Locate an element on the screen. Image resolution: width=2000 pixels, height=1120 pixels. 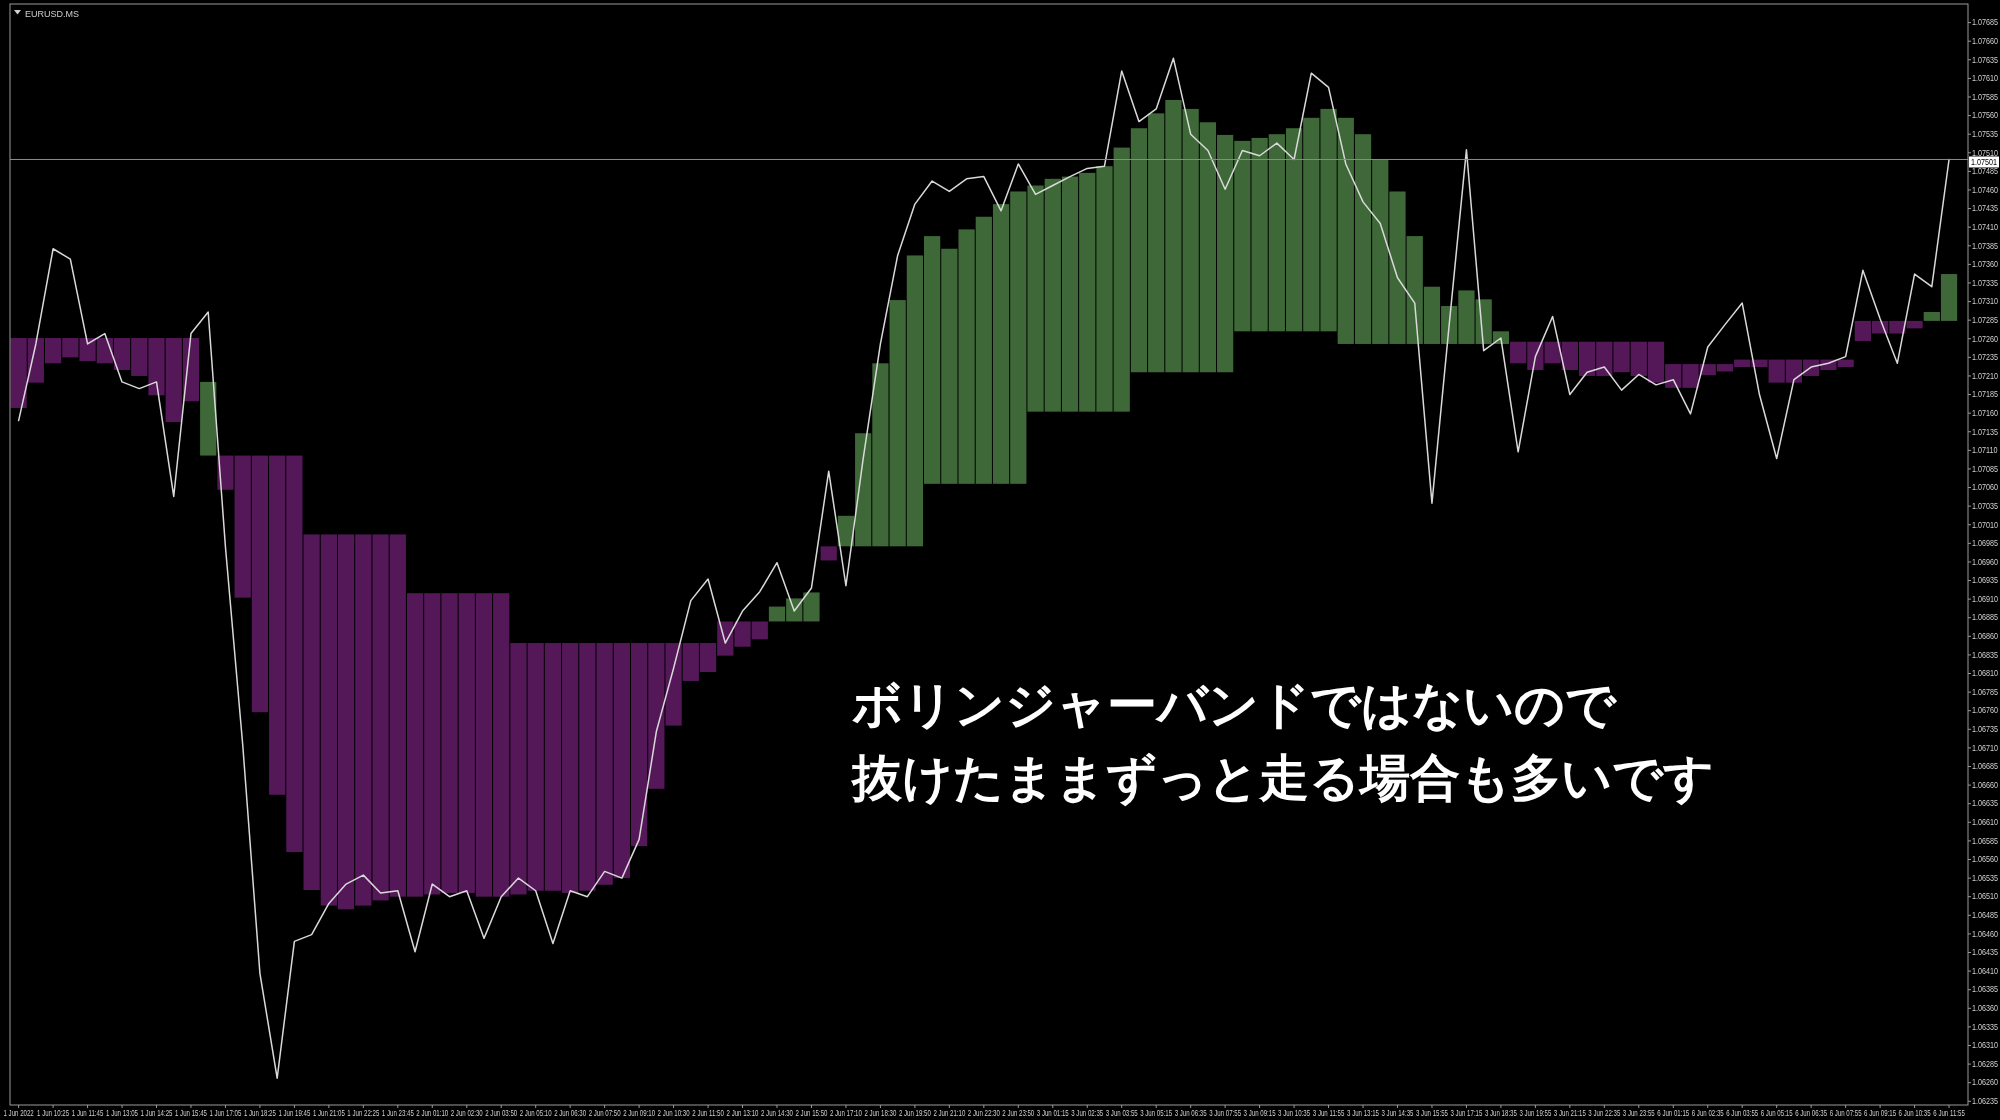
y-tick-label: 1.06760 is located at coordinates (1985, 710).